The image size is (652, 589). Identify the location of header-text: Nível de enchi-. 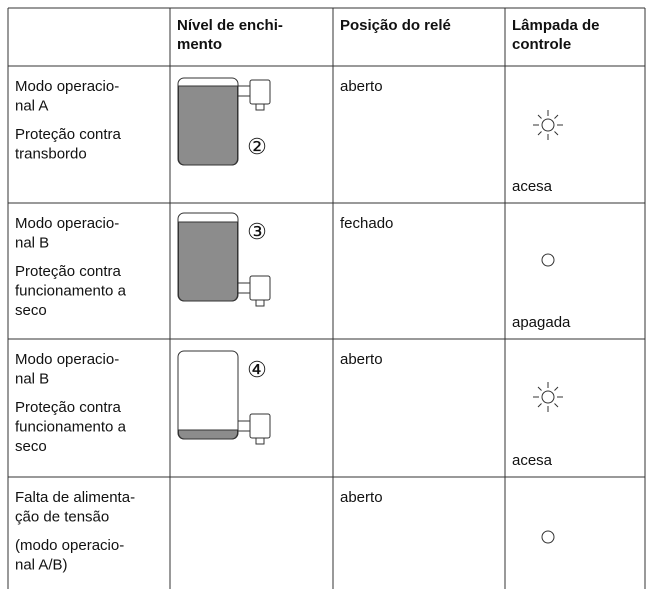
(230, 25).